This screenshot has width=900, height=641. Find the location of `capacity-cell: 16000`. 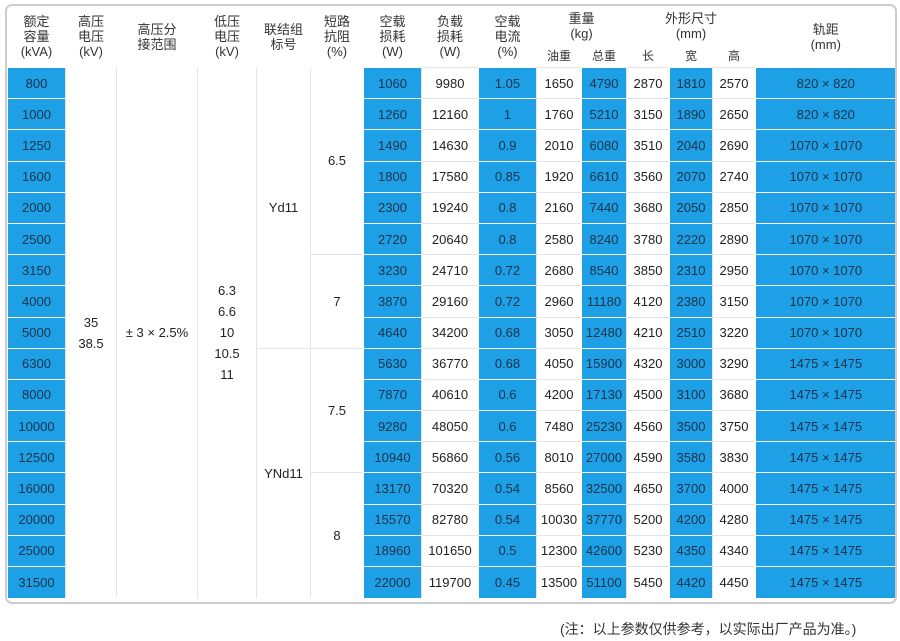

capacity-cell: 16000 is located at coordinates (36, 488).